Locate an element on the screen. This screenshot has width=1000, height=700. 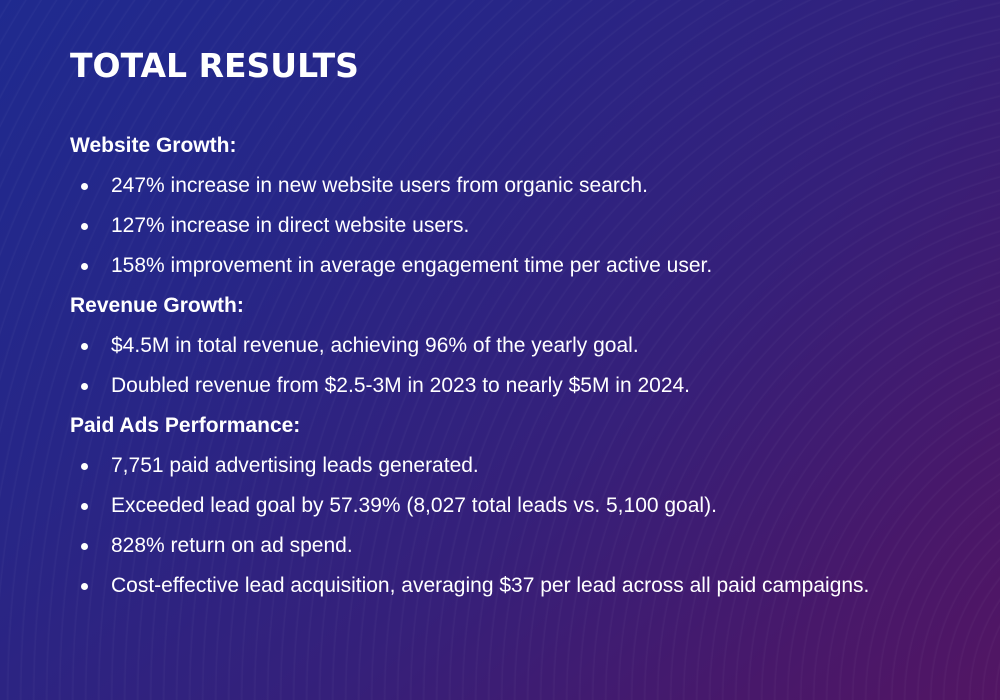
section-heading: Paid Ads Performance: is located at coordinates (185, 425).